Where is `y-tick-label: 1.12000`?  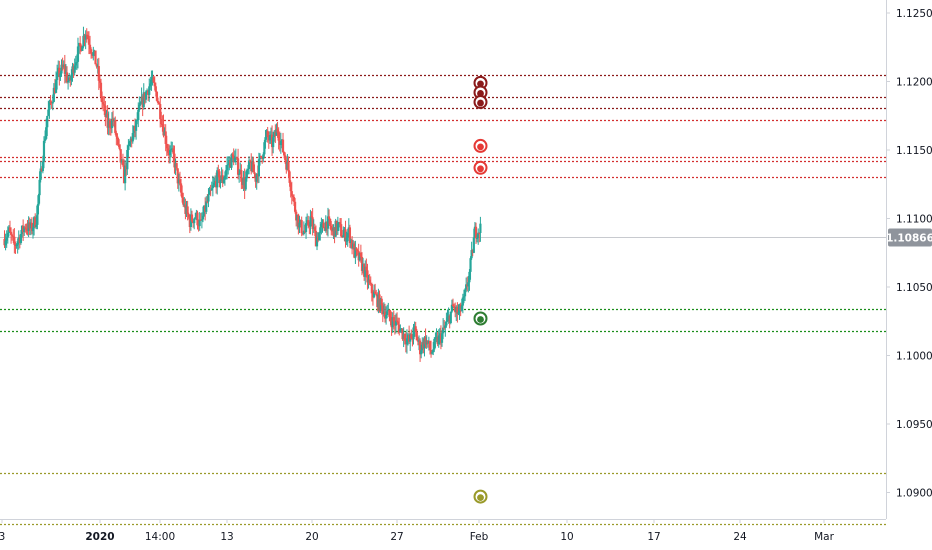
y-tick-label: 1.12000 is located at coordinates (914, 83).